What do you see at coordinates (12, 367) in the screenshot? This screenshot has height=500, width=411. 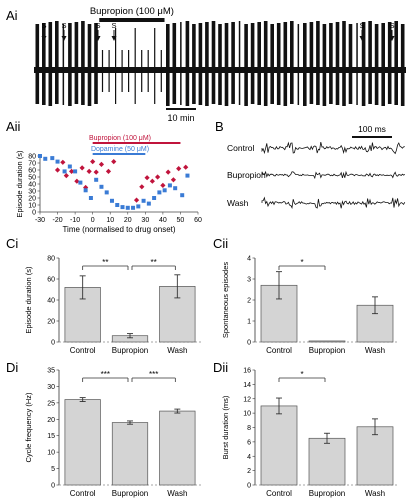 I see `panel-label-di: Di` at bounding box center [12, 367].